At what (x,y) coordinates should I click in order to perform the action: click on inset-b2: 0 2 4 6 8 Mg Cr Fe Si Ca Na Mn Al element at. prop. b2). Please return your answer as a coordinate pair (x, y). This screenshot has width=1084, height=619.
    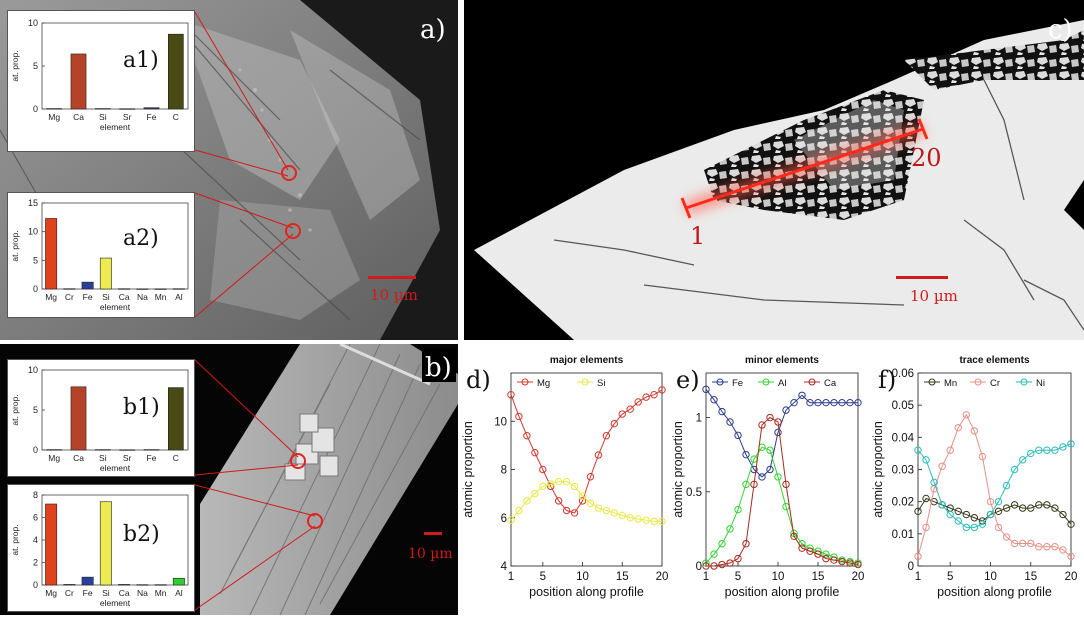
    Looking at the image, I should click on (101, 548).